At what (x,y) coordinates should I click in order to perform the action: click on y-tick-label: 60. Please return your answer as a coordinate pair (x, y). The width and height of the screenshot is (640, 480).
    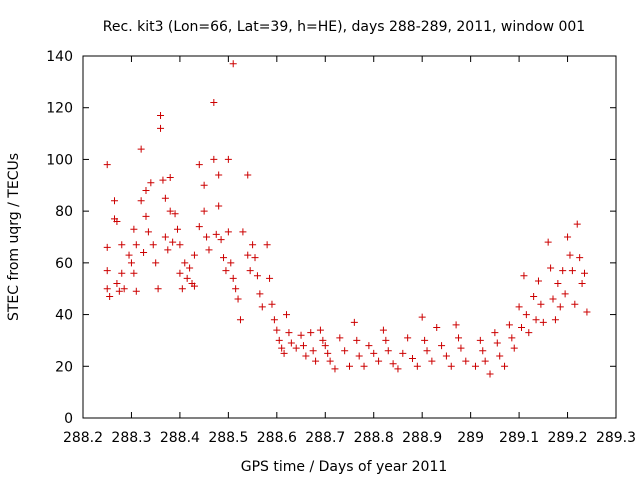
    Looking at the image, I should click on (64, 264).